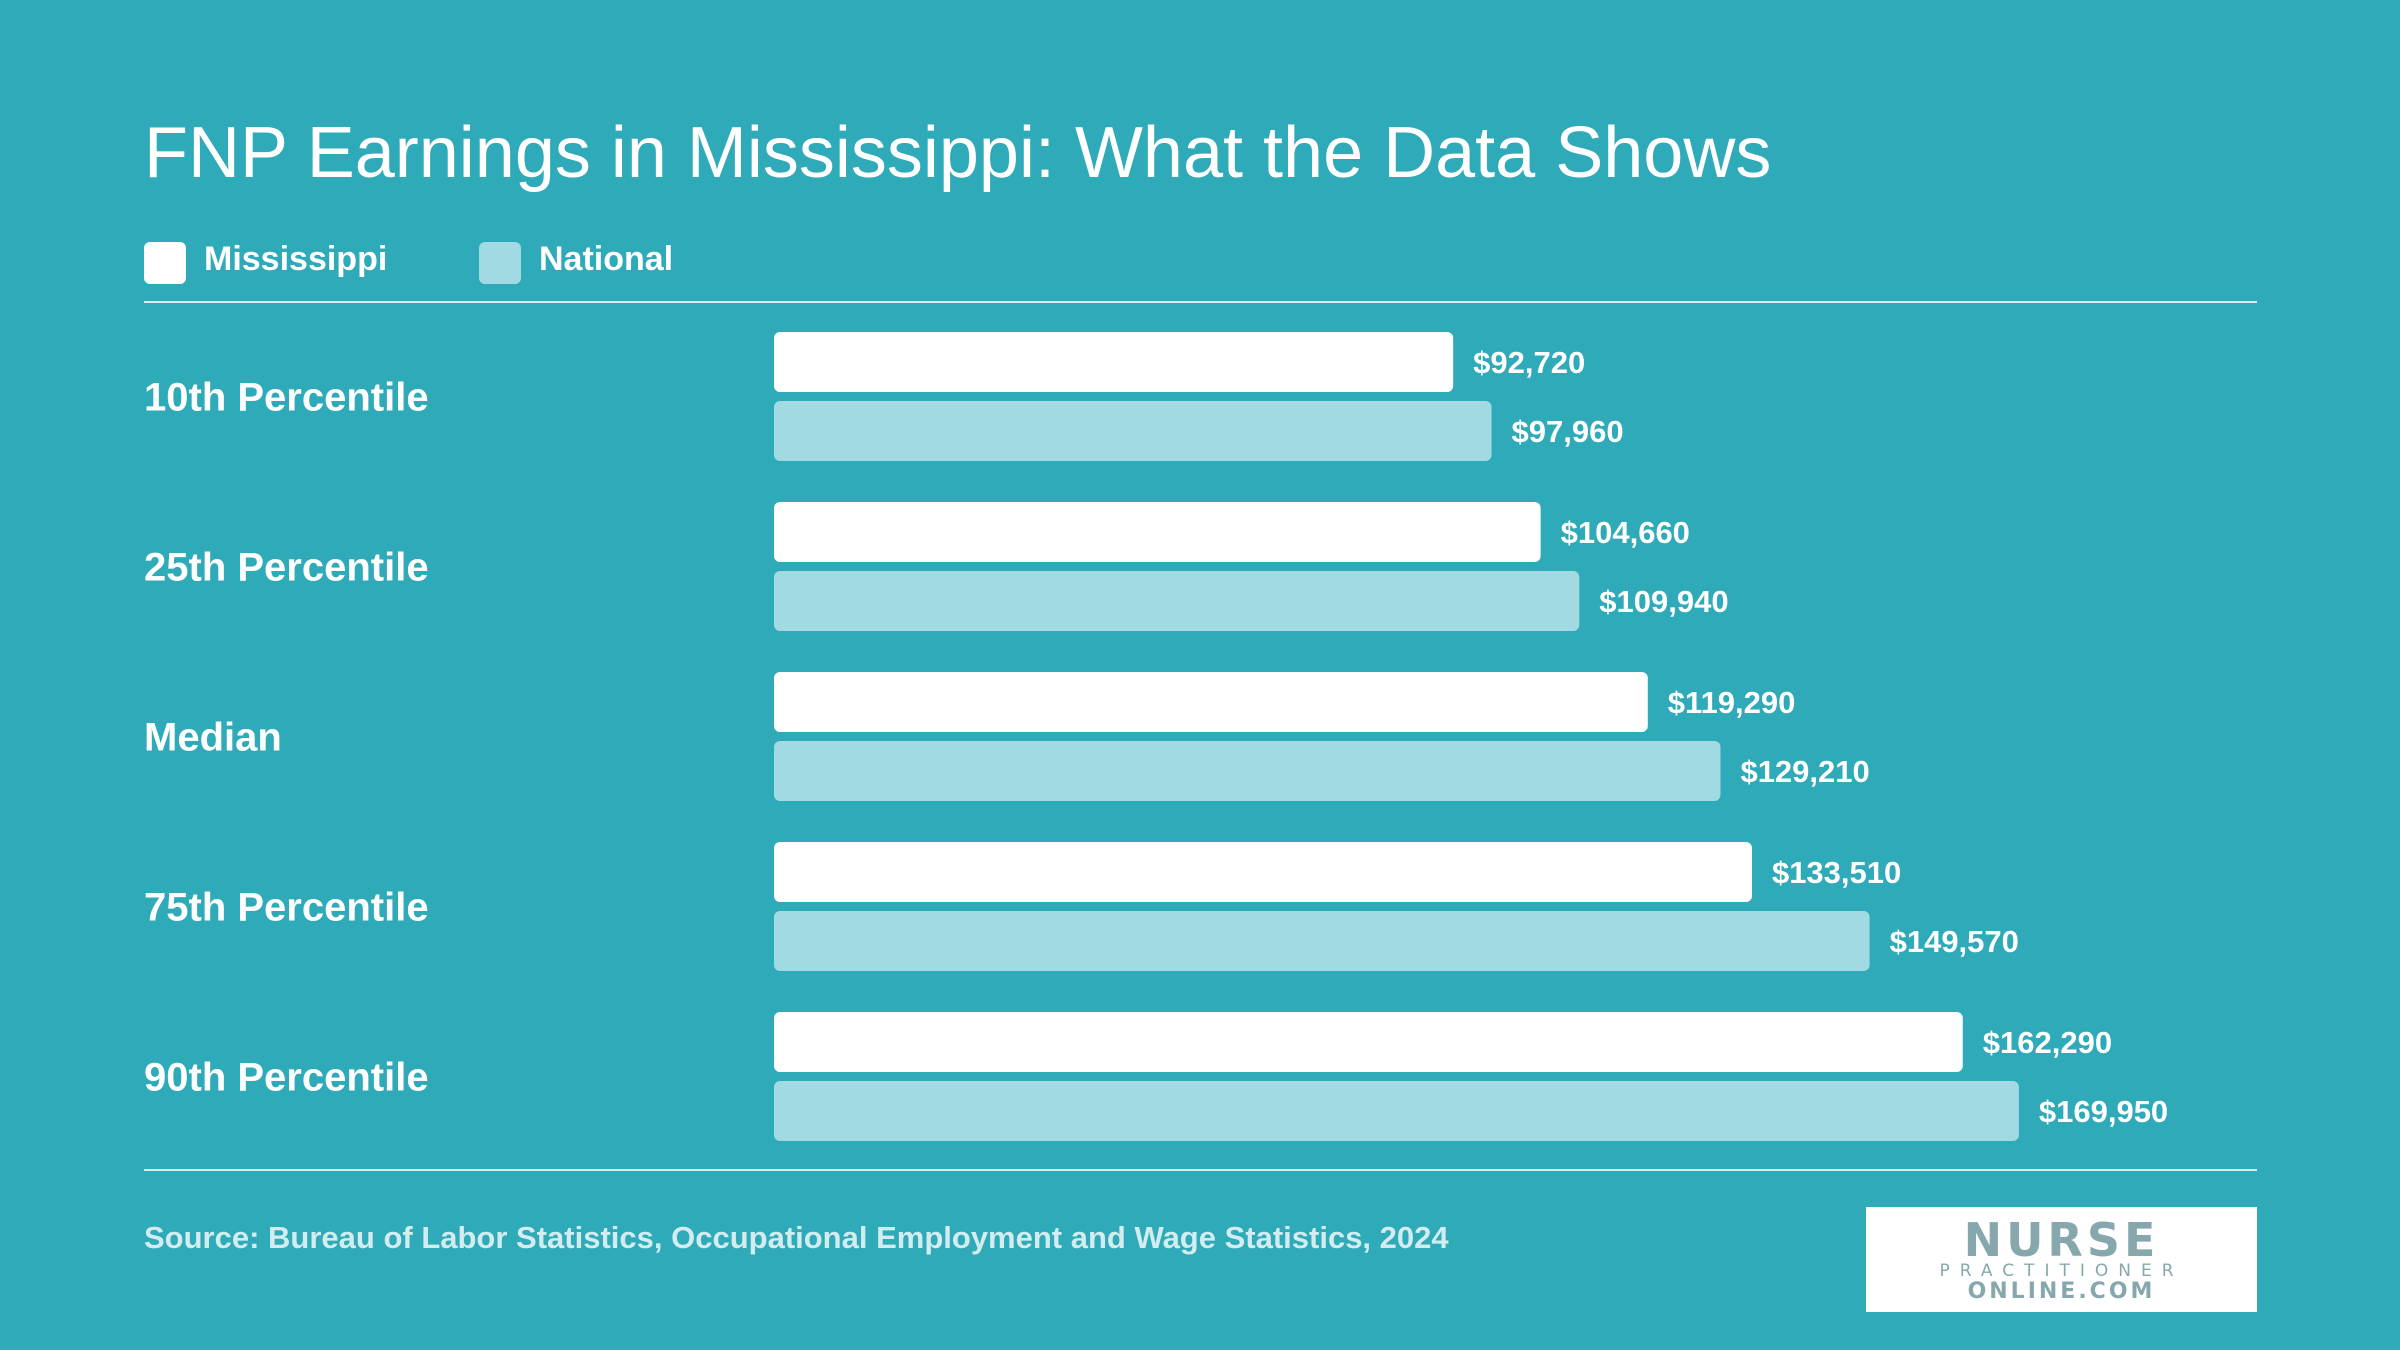  Describe the element at coordinates (1954, 941) in the screenshot. I see `value-label-national-75th-percentile: $149,570` at that location.